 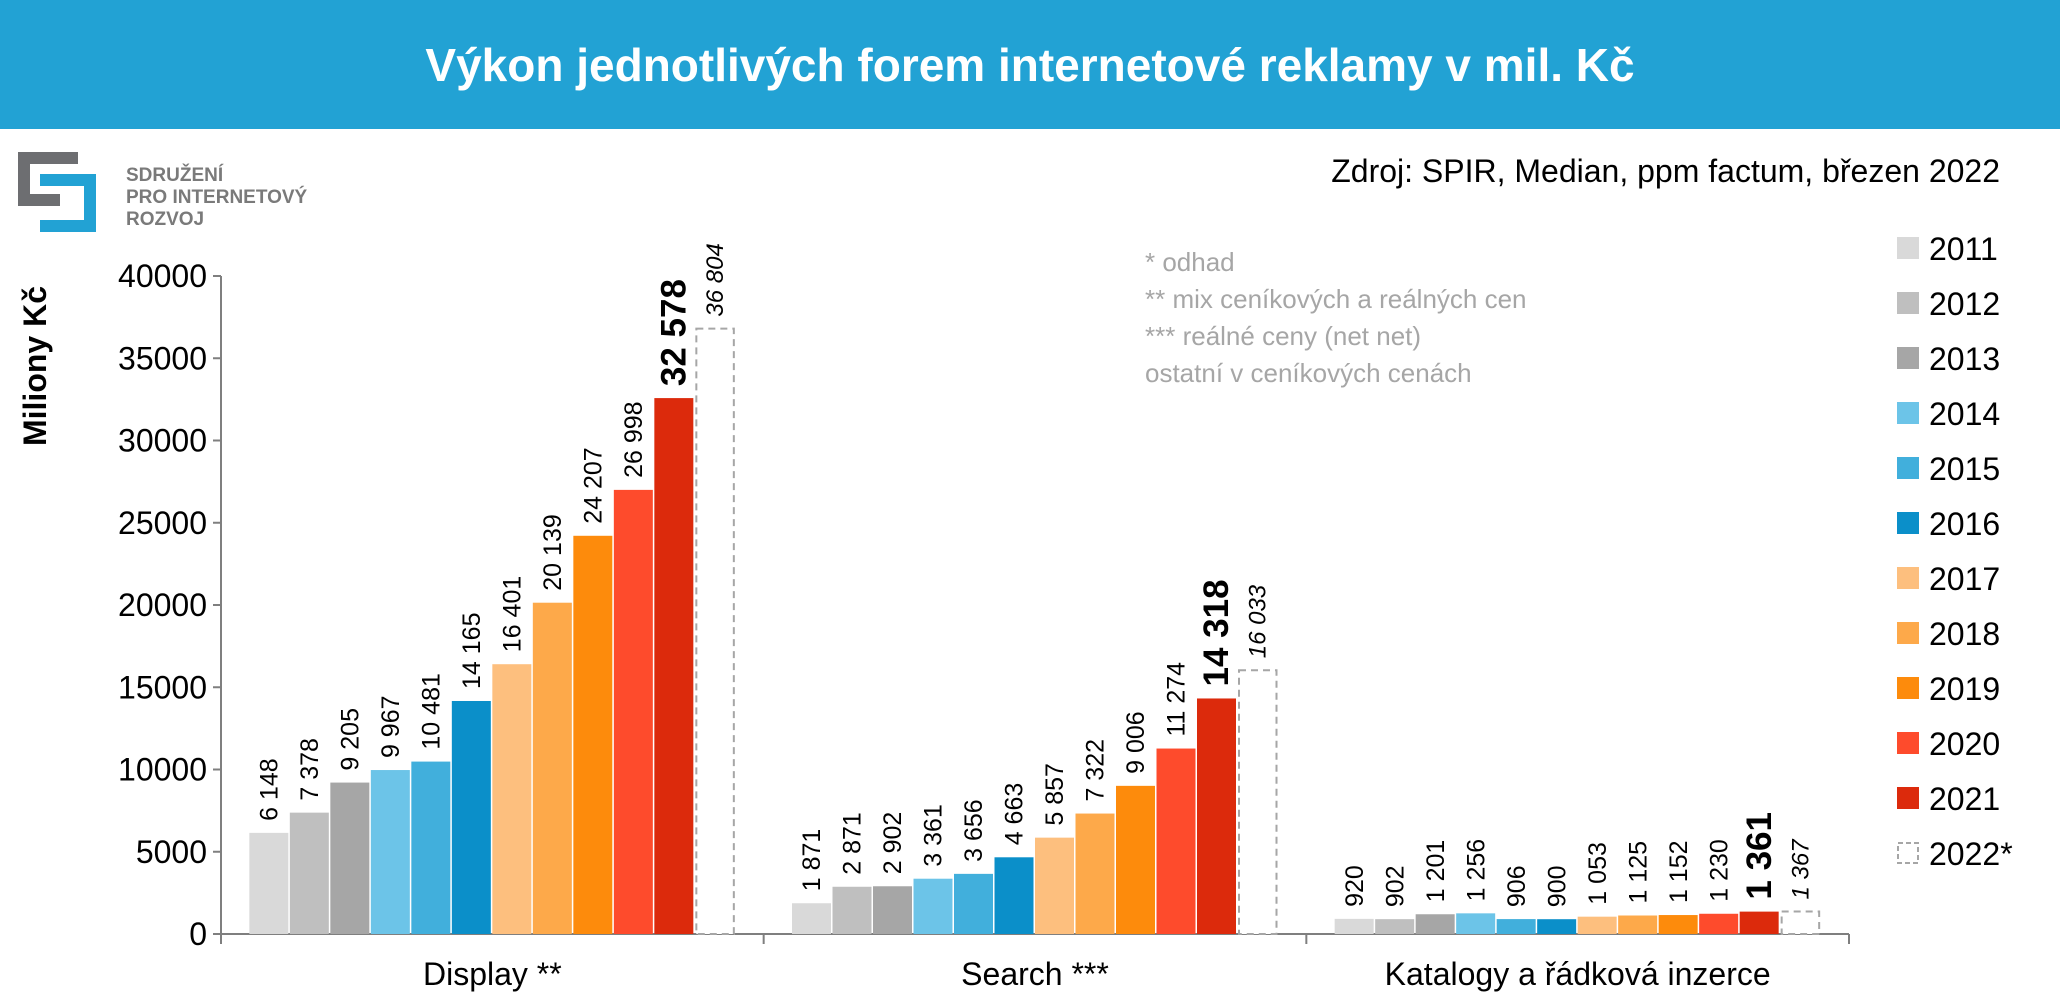 I want to click on legend-label: 2013, so click(x=1964, y=359).